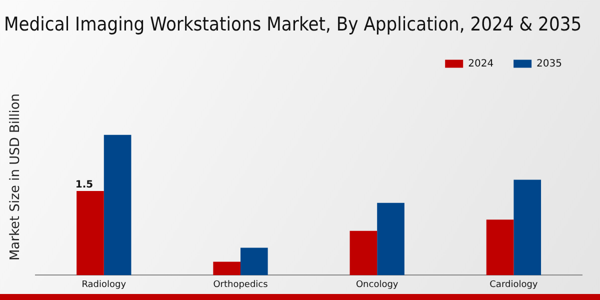  Describe the element at coordinates (293, 25) in the screenshot. I see `chart-title: Medical Imaging Workstations Market, By Application, 2024 & 2035` at that location.